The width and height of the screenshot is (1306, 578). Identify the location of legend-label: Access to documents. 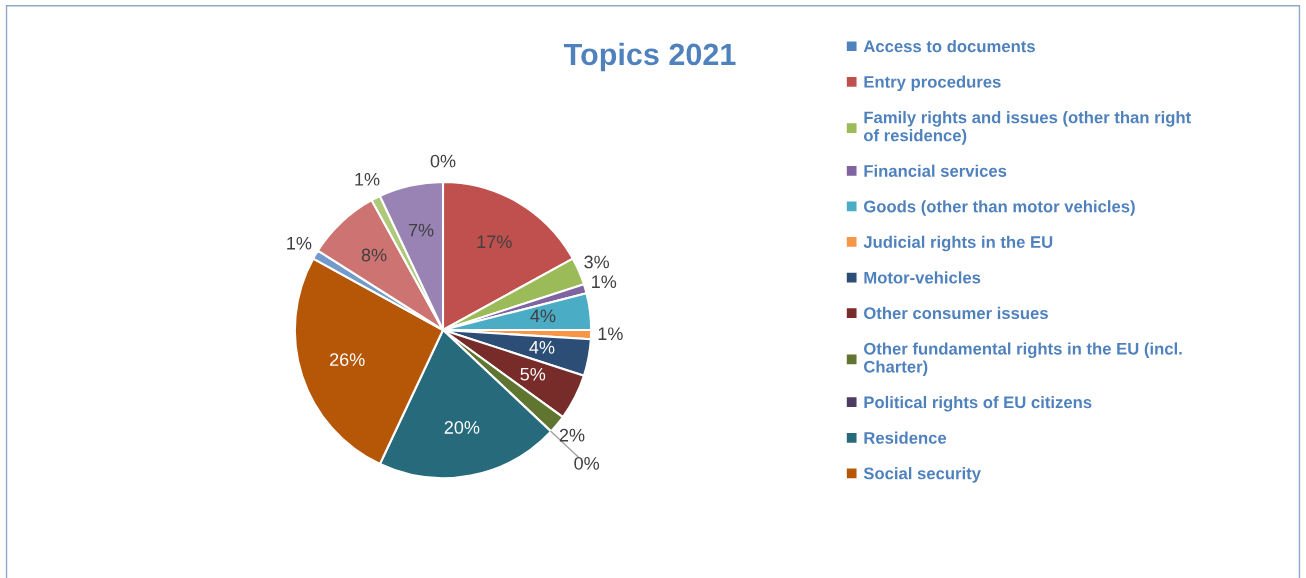
(949, 46).